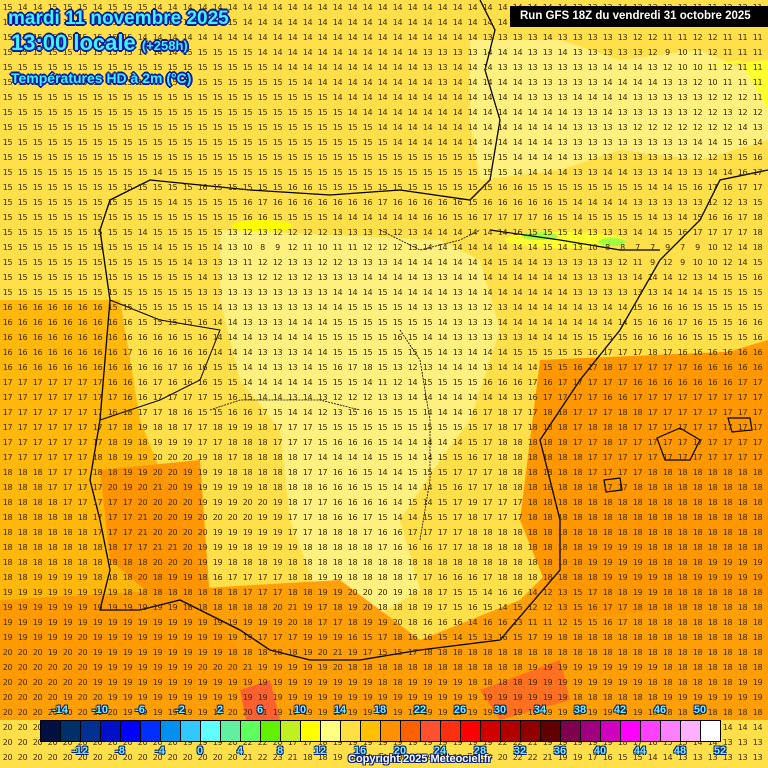  What do you see at coordinates (697, 262) in the screenshot?
I see `grid-value: 10` at bounding box center [697, 262].